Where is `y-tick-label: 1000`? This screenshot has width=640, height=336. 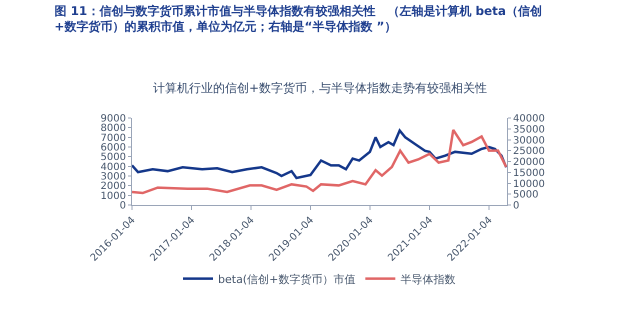
y-tick-label: 1000 is located at coordinates (113, 196).